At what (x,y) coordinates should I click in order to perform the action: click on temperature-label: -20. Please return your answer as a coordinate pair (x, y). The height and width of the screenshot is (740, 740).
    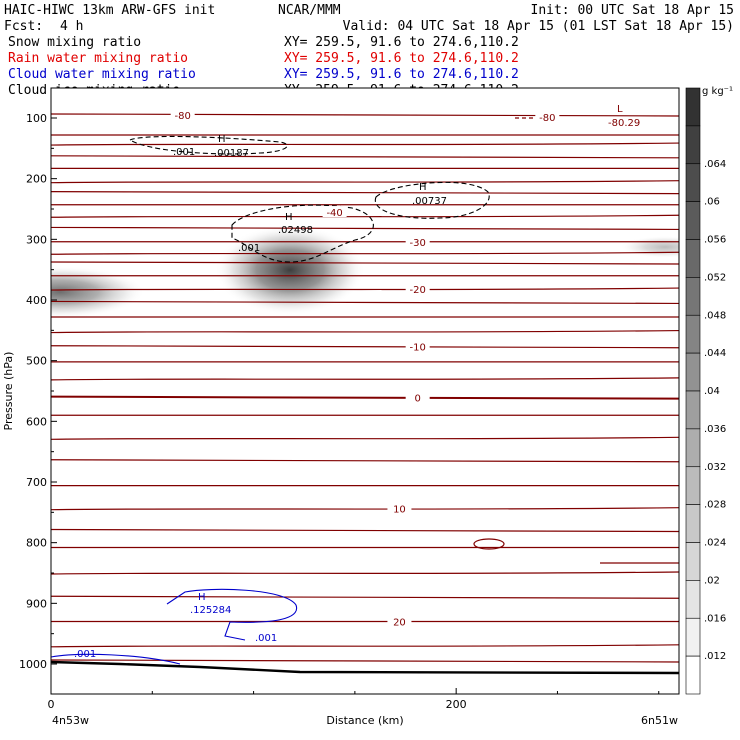
    Looking at the image, I should click on (417, 290).